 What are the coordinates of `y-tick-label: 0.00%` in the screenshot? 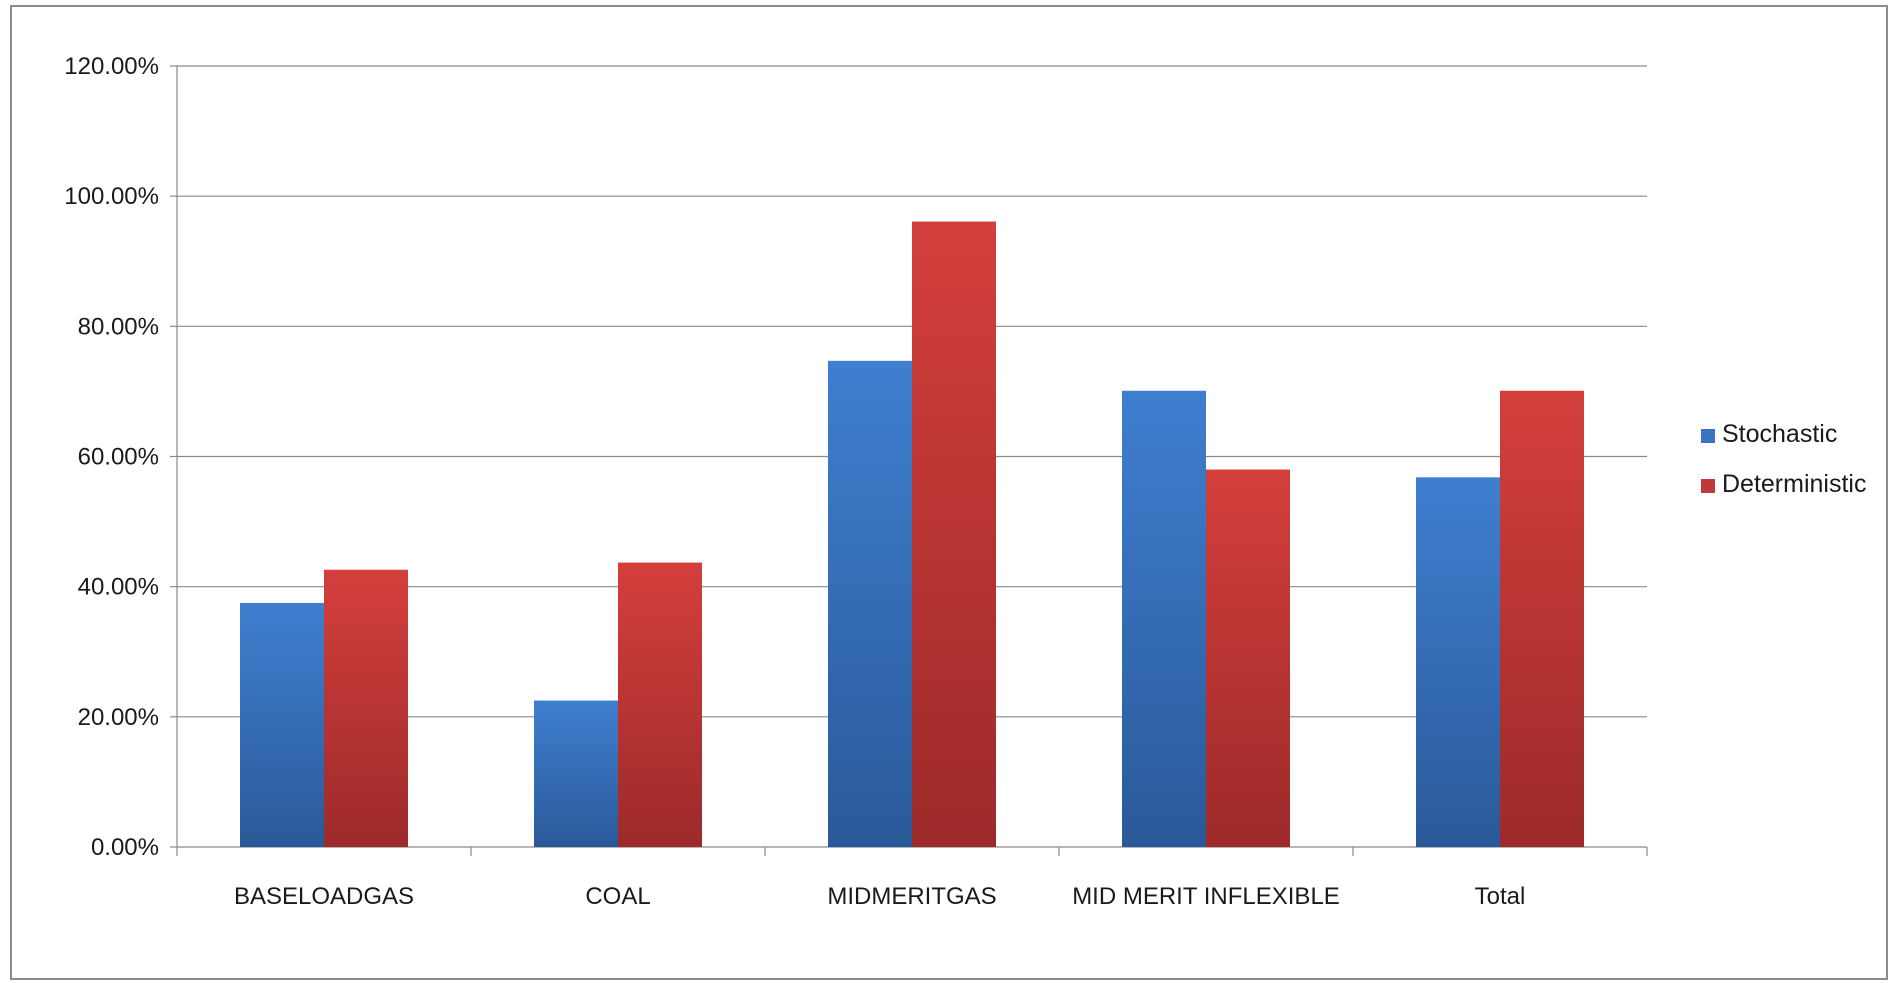 It's located at (125, 847).